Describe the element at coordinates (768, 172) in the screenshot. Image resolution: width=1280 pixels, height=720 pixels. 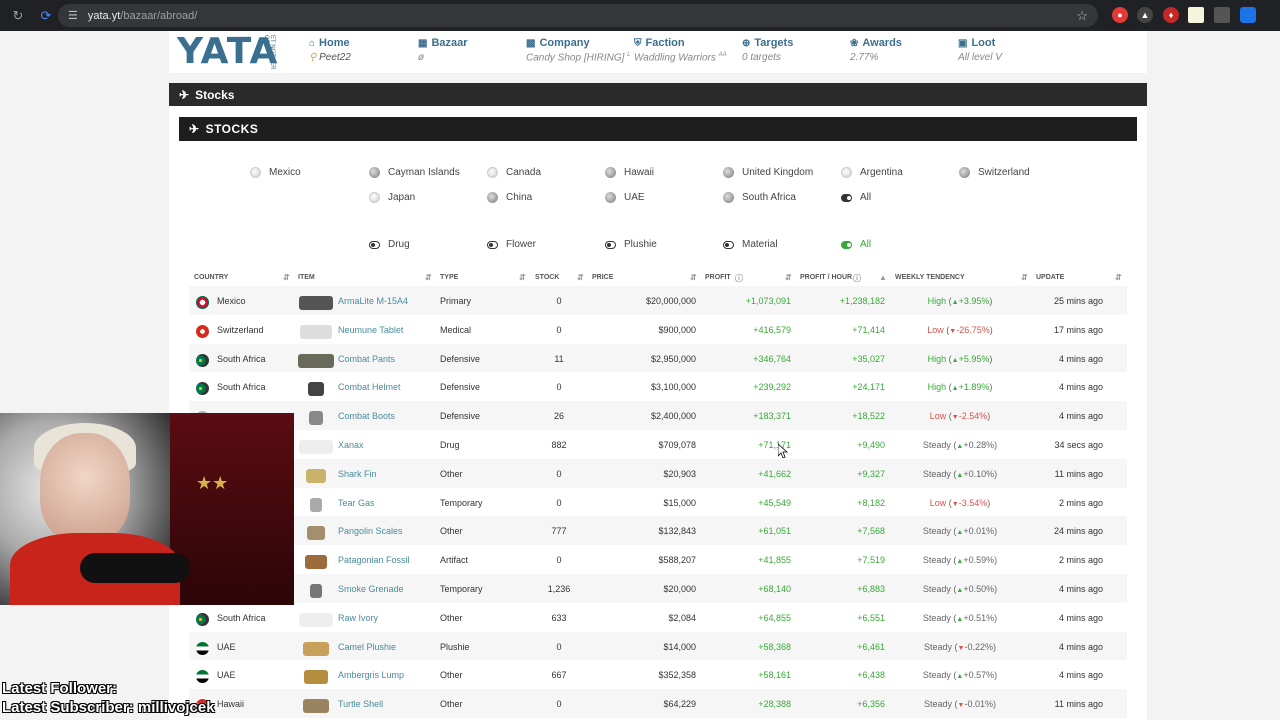
I see `filter-country-uk: United Kingdom` at that location.